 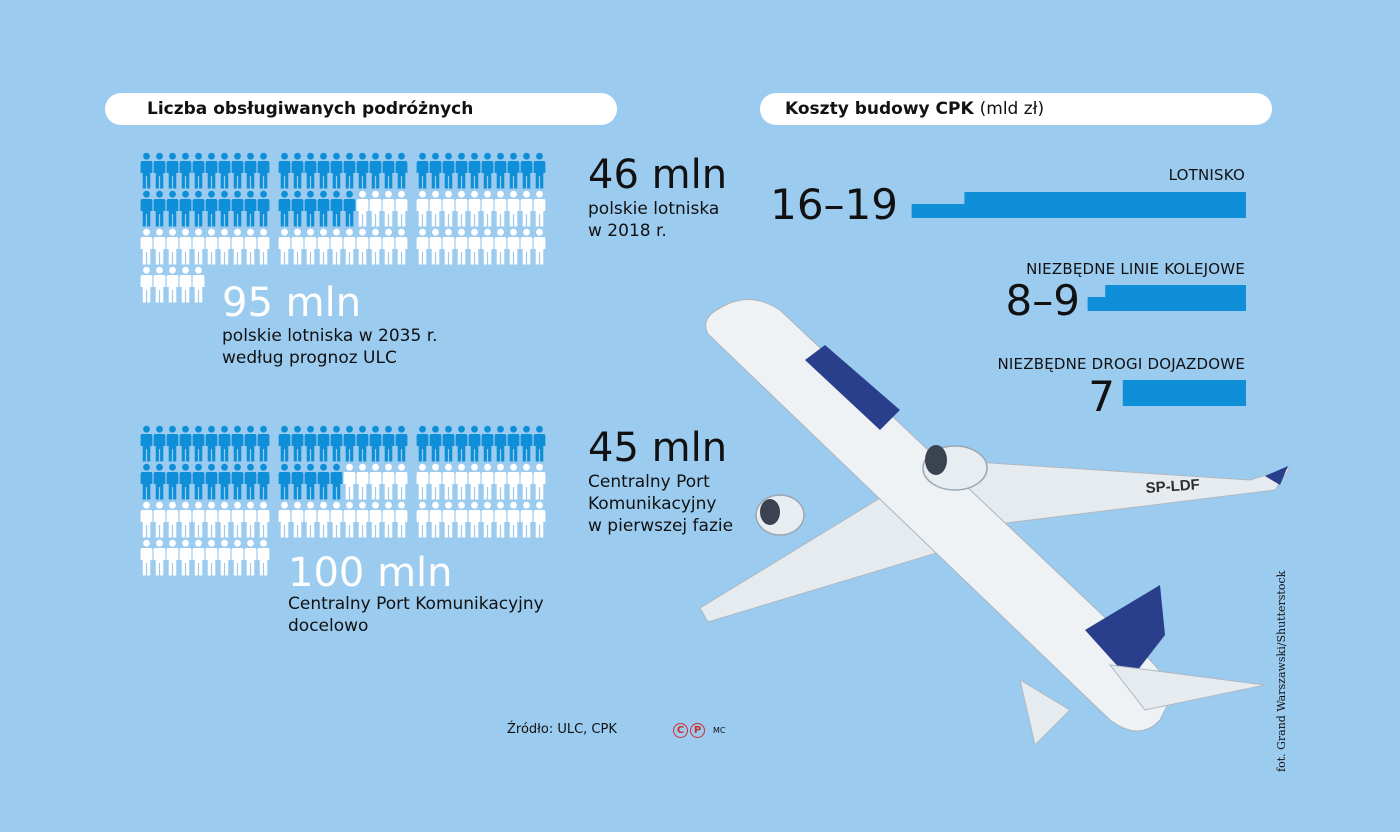 I want to click on cp-logo-c: C, so click(x=680, y=730).